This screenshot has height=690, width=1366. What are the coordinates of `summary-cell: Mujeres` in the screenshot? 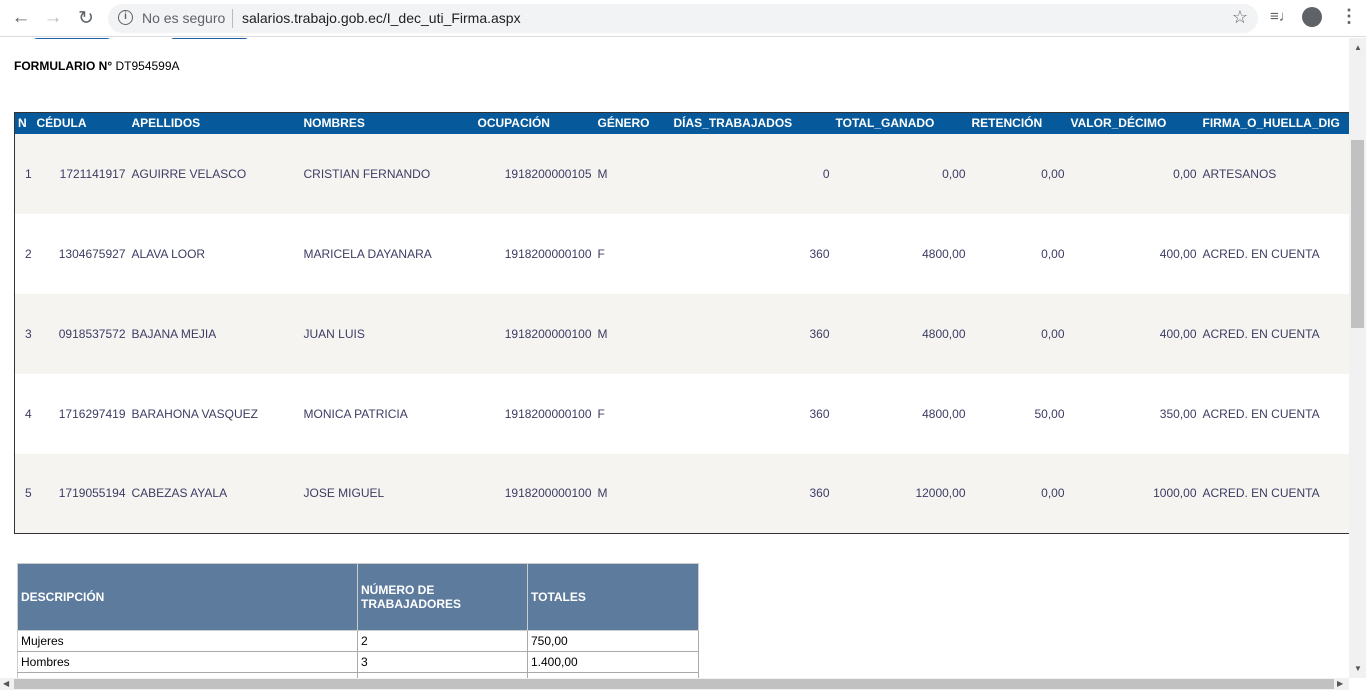 It's located at (187, 641).